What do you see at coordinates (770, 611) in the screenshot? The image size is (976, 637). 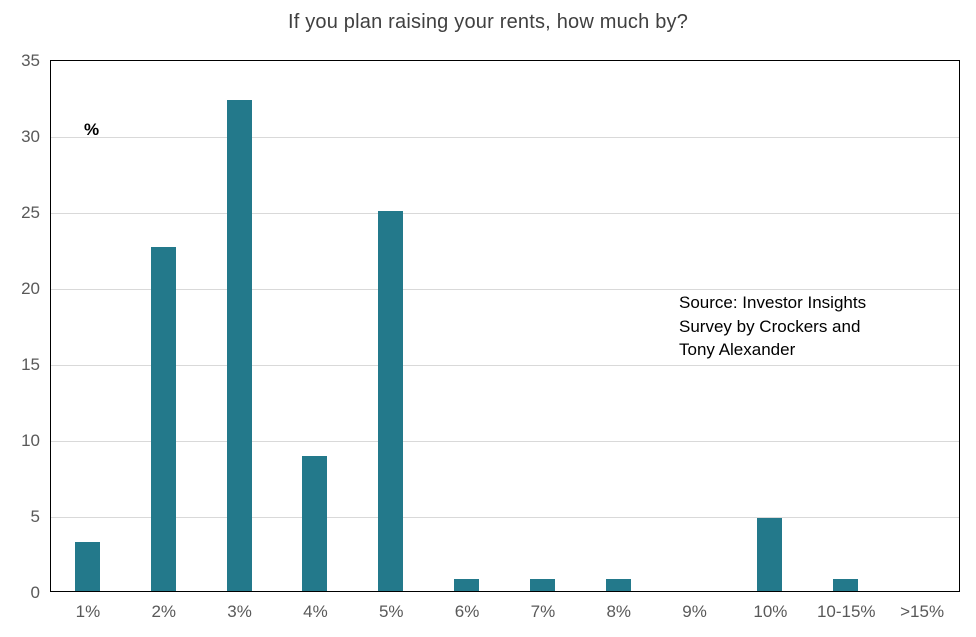 I see `x-tick-label: 10%` at bounding box center [770, 611].